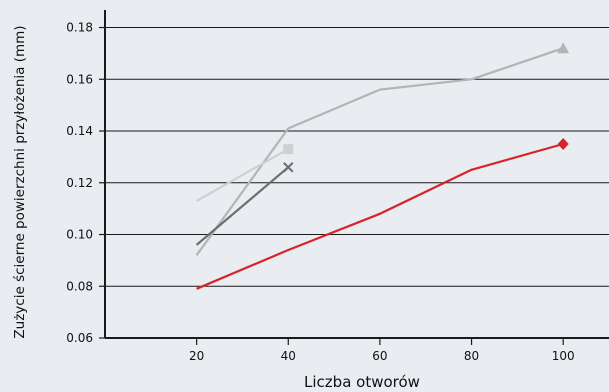 The image size is (609, 392). I want to click on x-tick-label: 100, so click(563, 356).